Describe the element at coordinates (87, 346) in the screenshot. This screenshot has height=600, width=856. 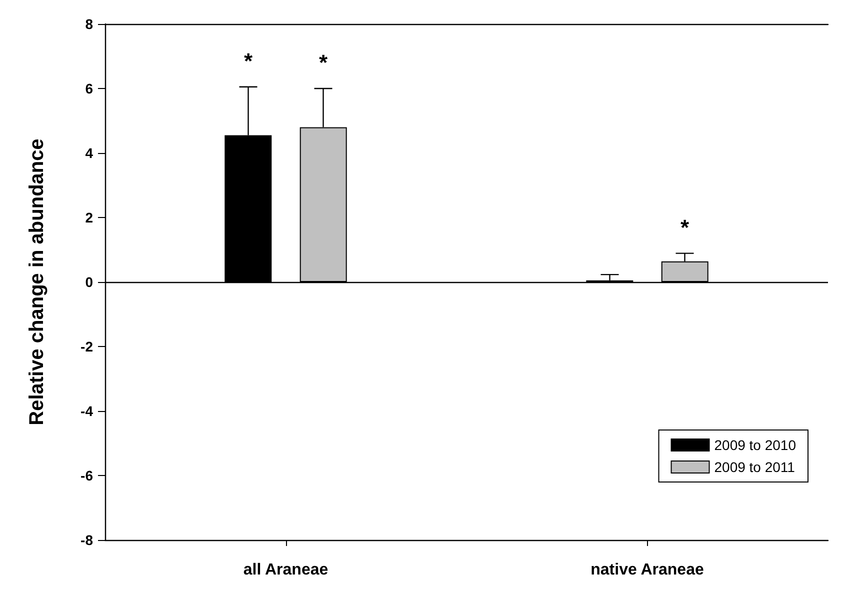
I see `y-tick-label: -2` at that location.